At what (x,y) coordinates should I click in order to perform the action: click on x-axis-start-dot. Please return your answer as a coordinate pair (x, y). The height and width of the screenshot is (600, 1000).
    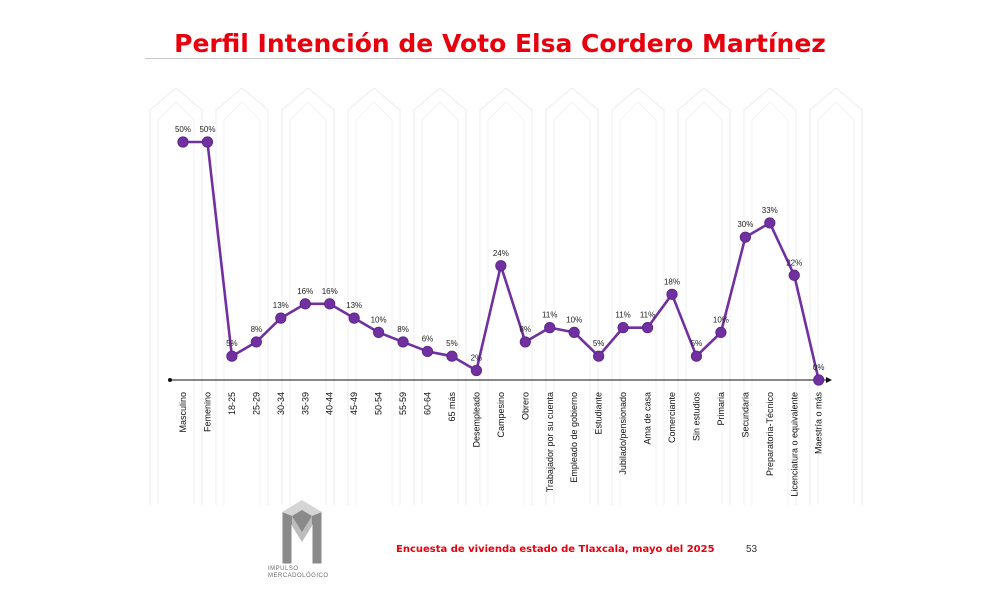
    Looking at the image, I should click on (170, 380).